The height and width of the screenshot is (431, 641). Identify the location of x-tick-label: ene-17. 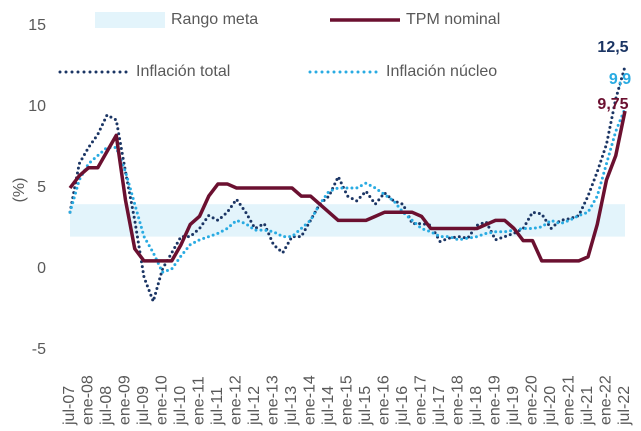
(421, 400).